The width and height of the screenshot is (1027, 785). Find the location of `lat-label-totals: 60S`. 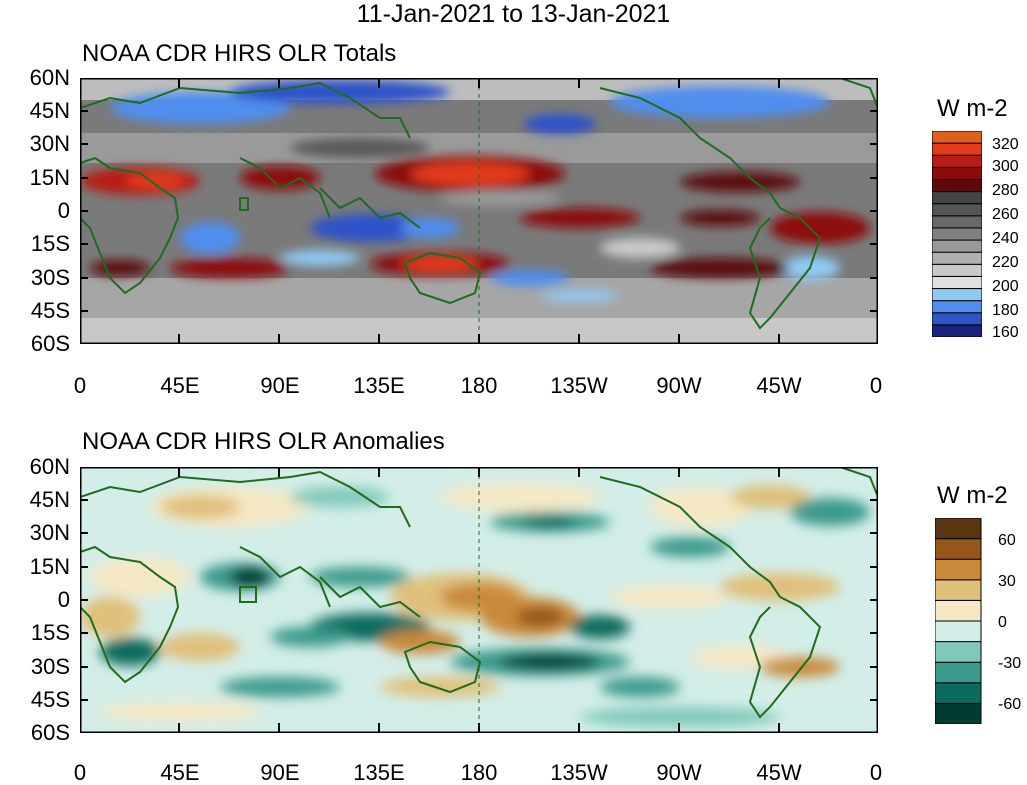

lat-label-totals: 60S is located at coordinates (50, 343).